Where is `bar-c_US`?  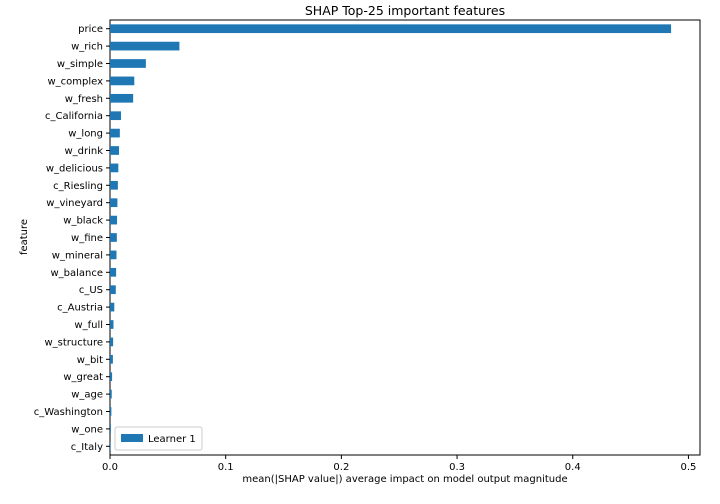 bar-c_US is located at coordinates (113, 290).